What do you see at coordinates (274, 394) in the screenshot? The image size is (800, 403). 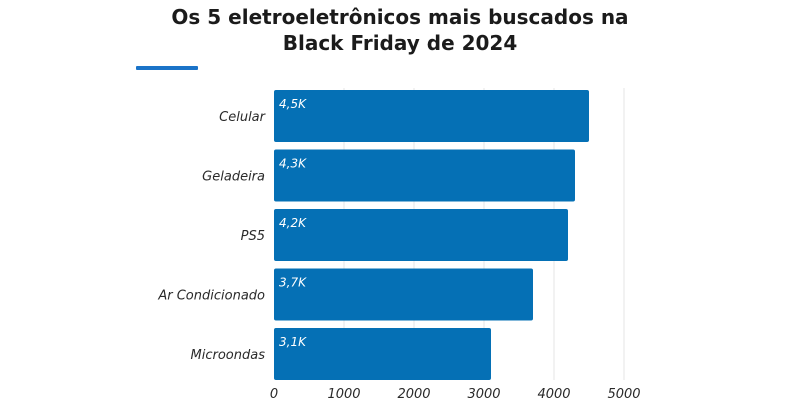 I see `x-tick-label-0: 0` at bounding box center [274, 394].